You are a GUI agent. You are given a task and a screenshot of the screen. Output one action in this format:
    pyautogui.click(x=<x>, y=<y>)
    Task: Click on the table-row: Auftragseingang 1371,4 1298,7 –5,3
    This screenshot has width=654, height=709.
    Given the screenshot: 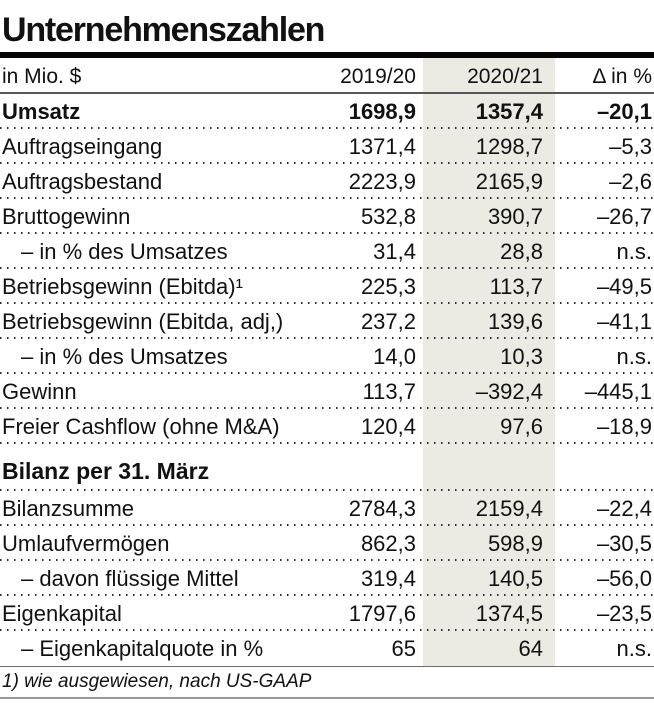 What is the action you would take?
    pyautogui.click(x=327, y=146)
    